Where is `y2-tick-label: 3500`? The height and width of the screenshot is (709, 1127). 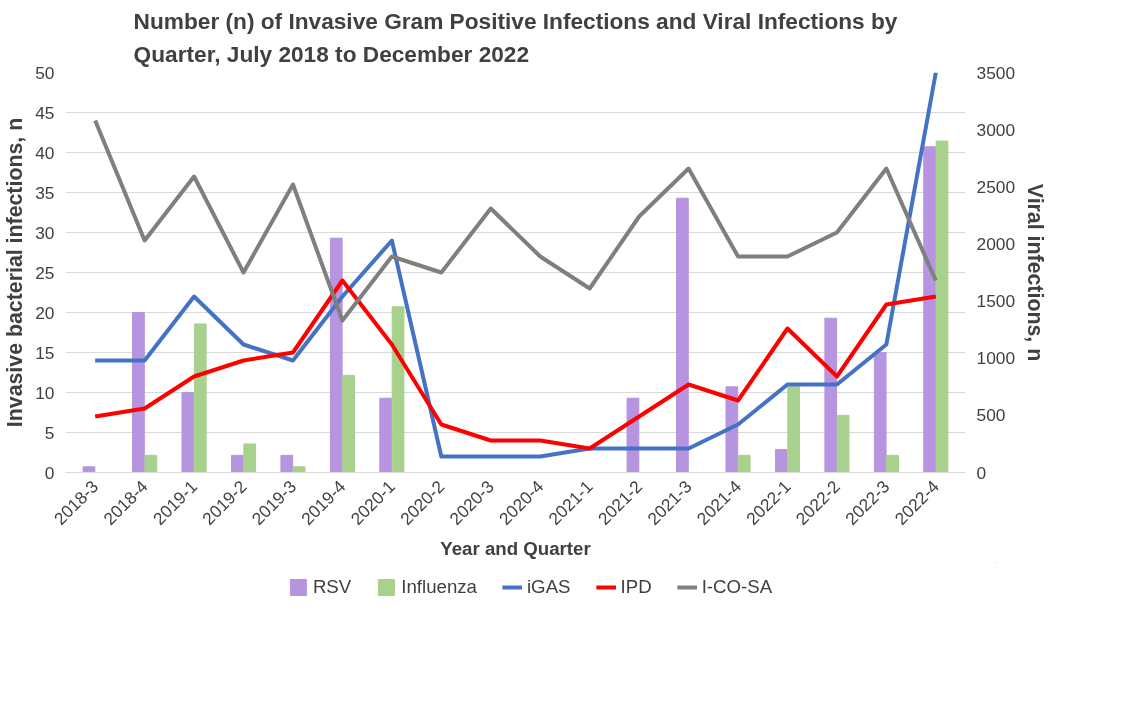
y2-tick-label: 3500 is located at coordinates (996, 72).